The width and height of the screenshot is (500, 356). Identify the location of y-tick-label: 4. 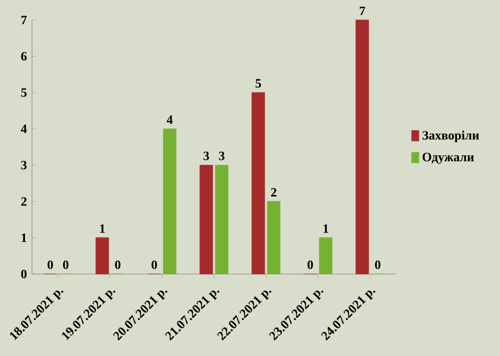
(23, 129).